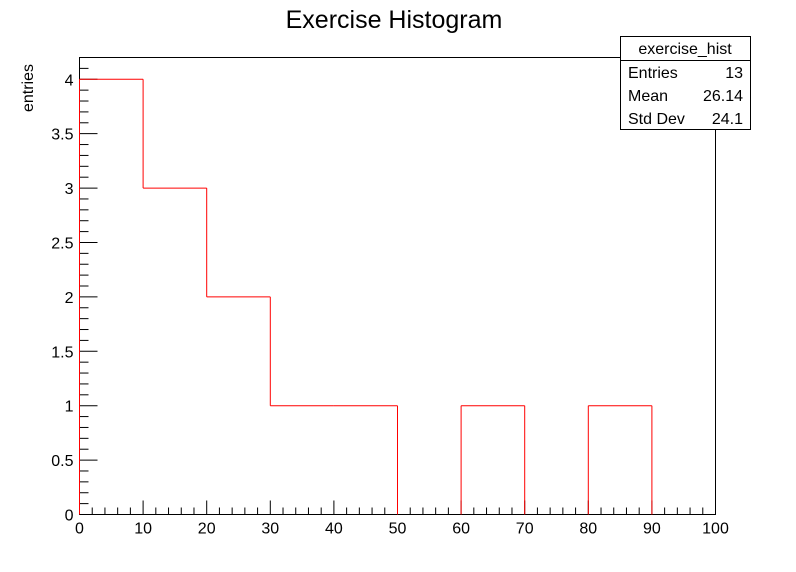 The height and width of the screenshot is (572, 796). I want to click on stats-mean-value: 26.14, so click(723, 96).